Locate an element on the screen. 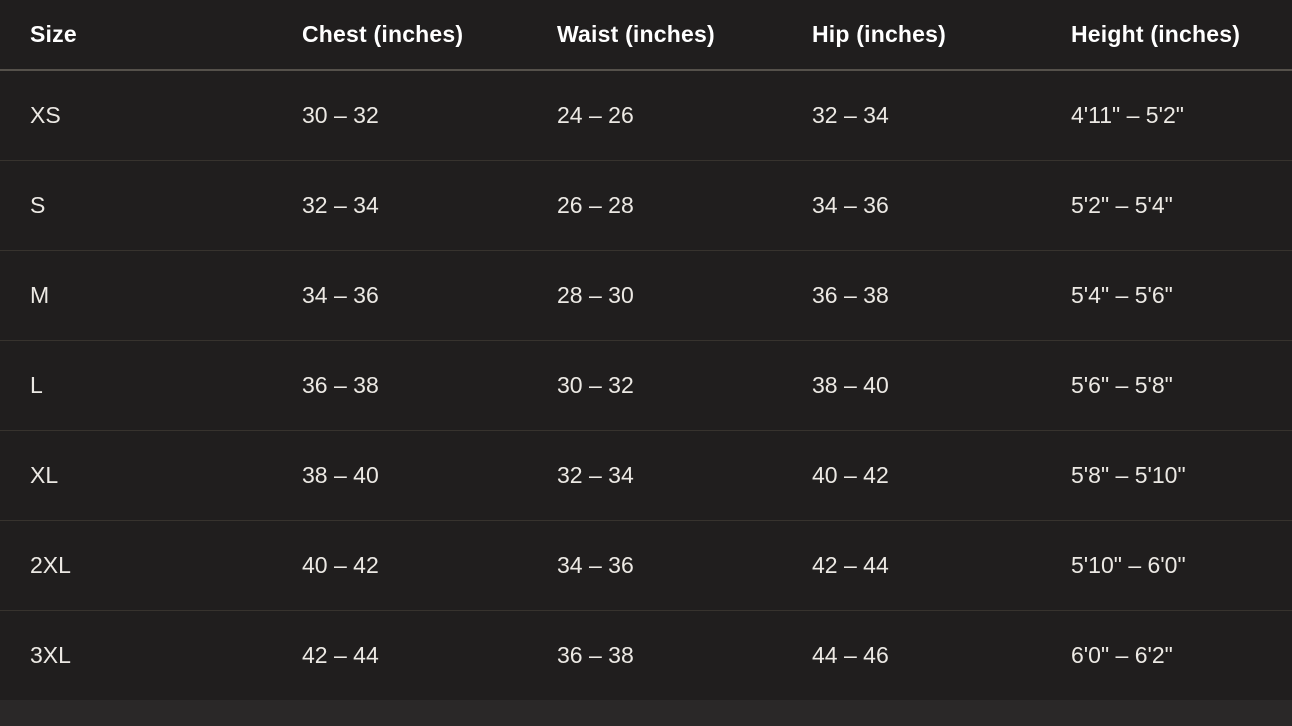  waist-cell: 24 – 26 is located at coordinates (684, 115).